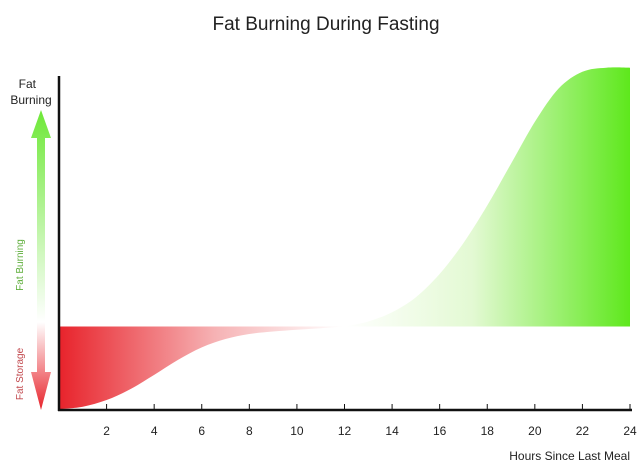 The width and height of the screenshot is (638, 469). Describe the element at coordinates (249, 431) in the screenshot. I see `x-tick-label: 8` at that location.